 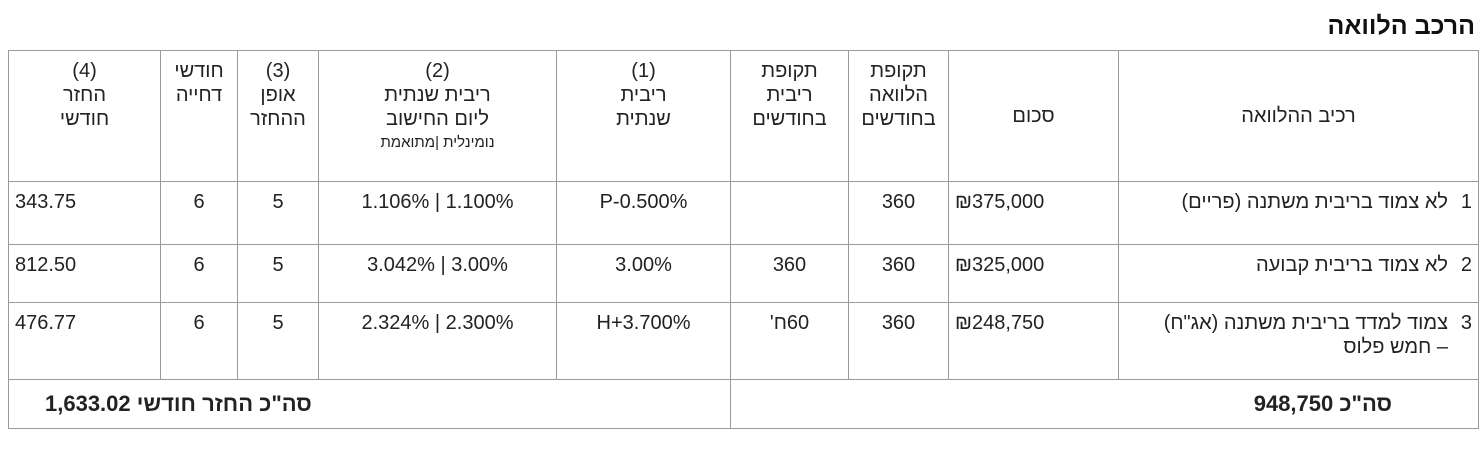 I want to click on calc-rate-cell: 2.324% | 2.300%, so click(x=437, y=341).